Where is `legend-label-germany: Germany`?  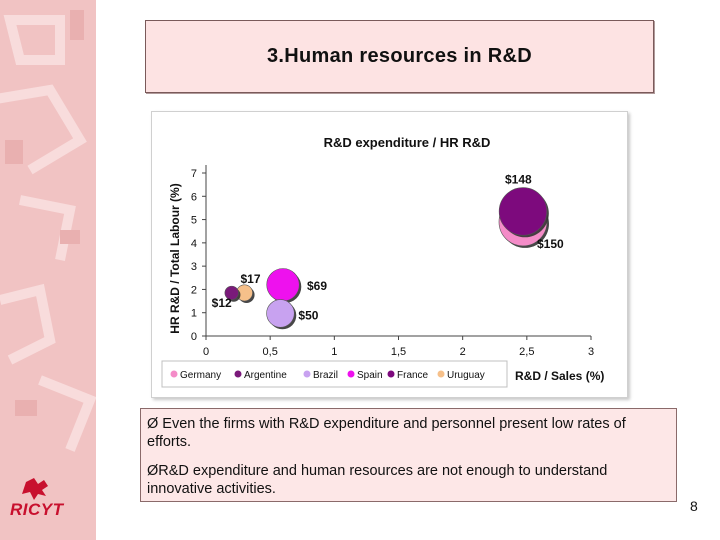
legend-label-germany: Germany is located at coordinates (200, 375).